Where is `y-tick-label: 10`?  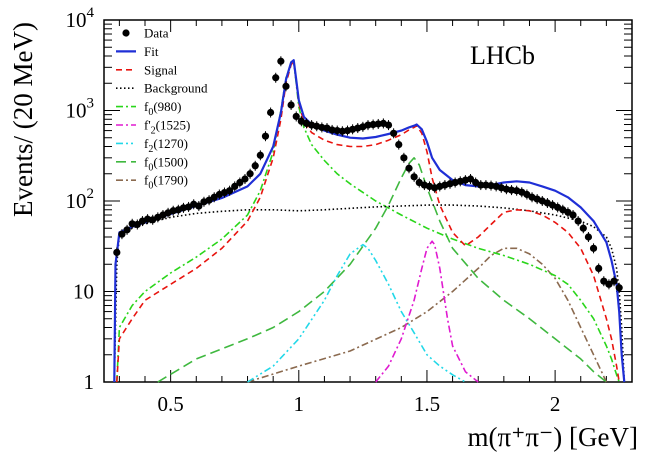 y-tick-label: 10 is located at coordinates (83, 292).